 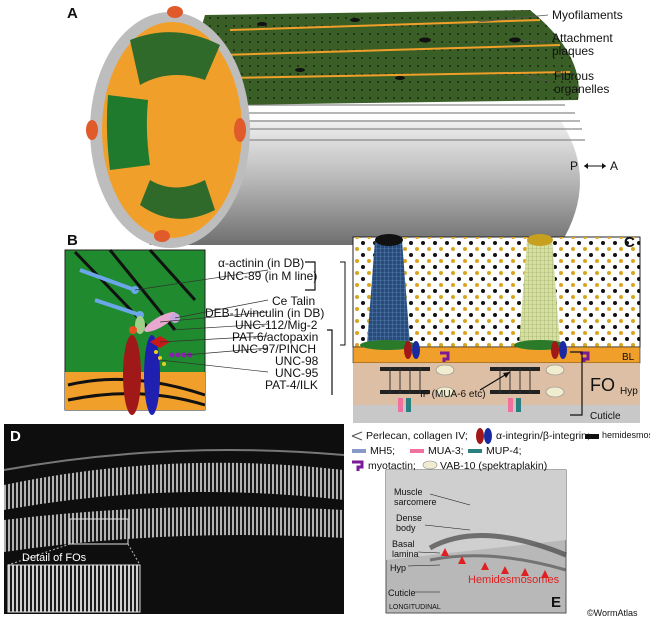 What do you see at coordinates (543, 436) in the screenshot?
I see `legend-integrin: α-integrin/β-integrin;` at bounding box center [543, 436].